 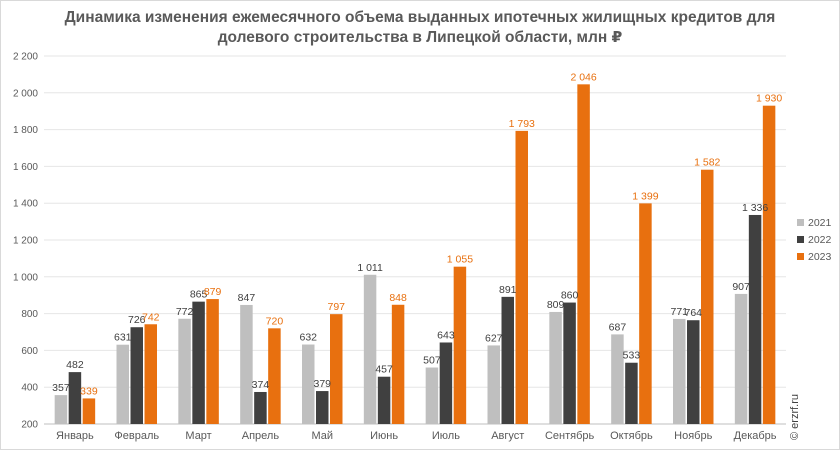 What do you see at coordinates (261, 436) in the screenshot?
I see `x-category-label: Апрель` at bounding box center [261, 436].